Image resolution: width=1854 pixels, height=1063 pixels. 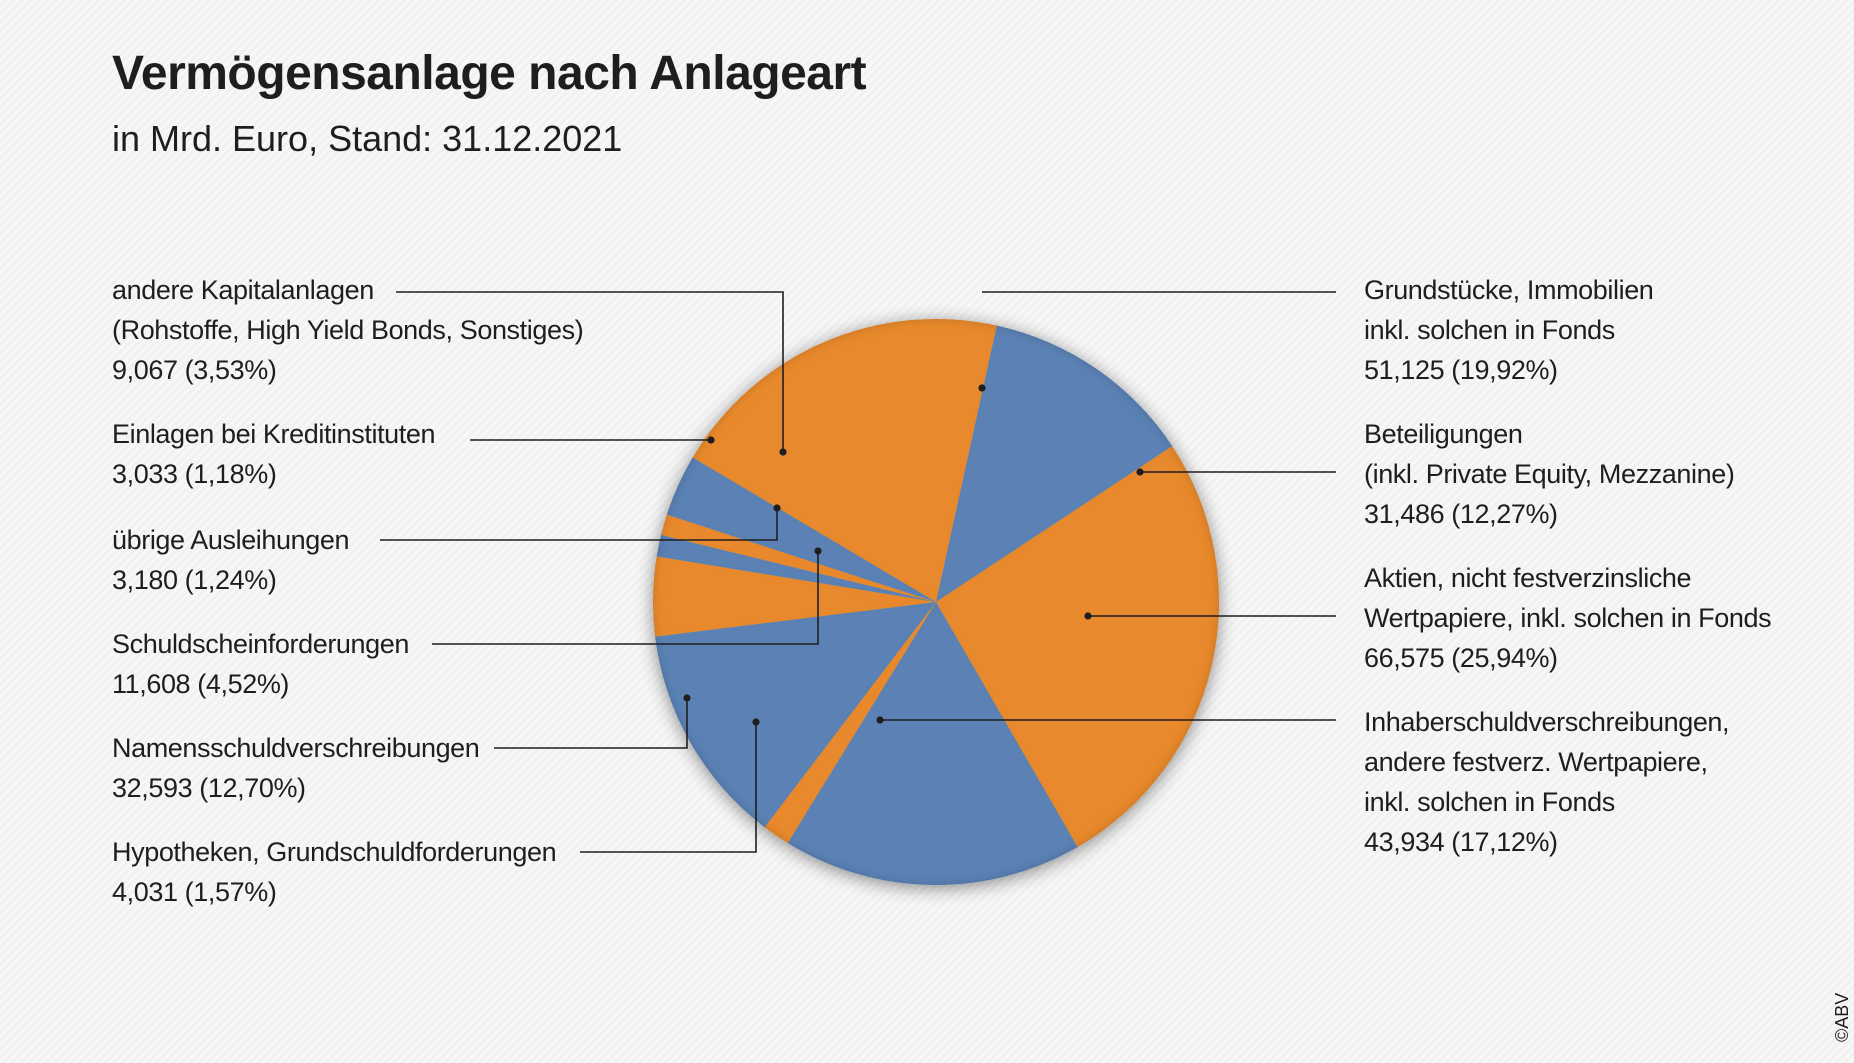 I want to click on chart-subtitle: in Mrd. Euro, Stand: 31.12.2021, so click(x=367, y=138).